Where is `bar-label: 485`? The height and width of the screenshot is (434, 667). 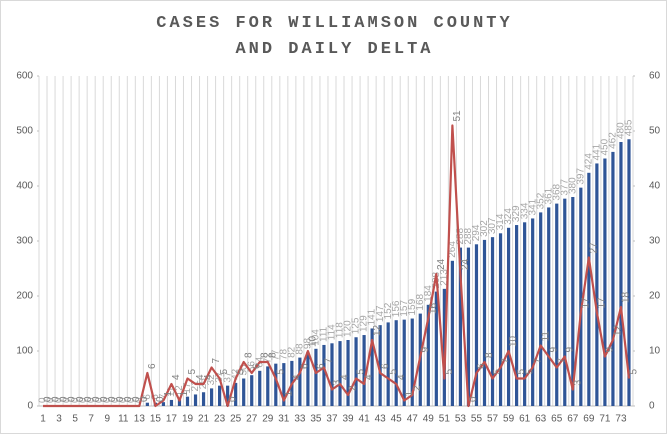 bar-label: 485 is located at coordinates (629, 127).